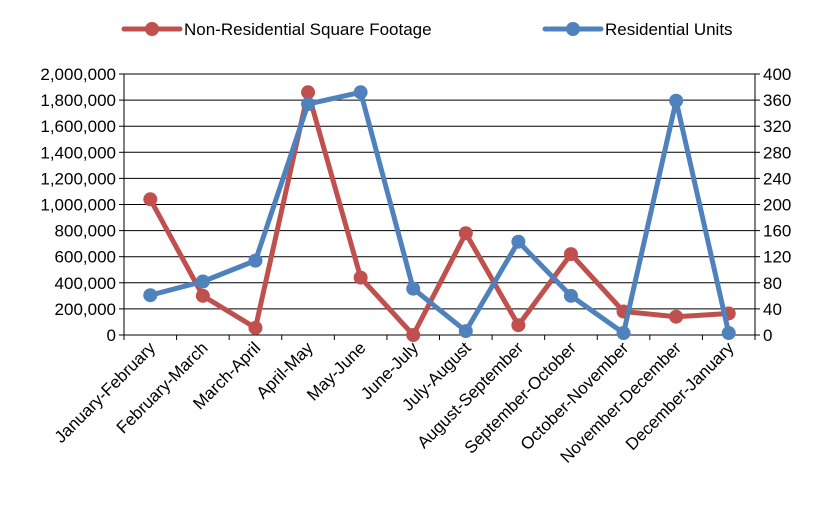  I want to click on right-tick-label-10: 400, so click(777, 74).